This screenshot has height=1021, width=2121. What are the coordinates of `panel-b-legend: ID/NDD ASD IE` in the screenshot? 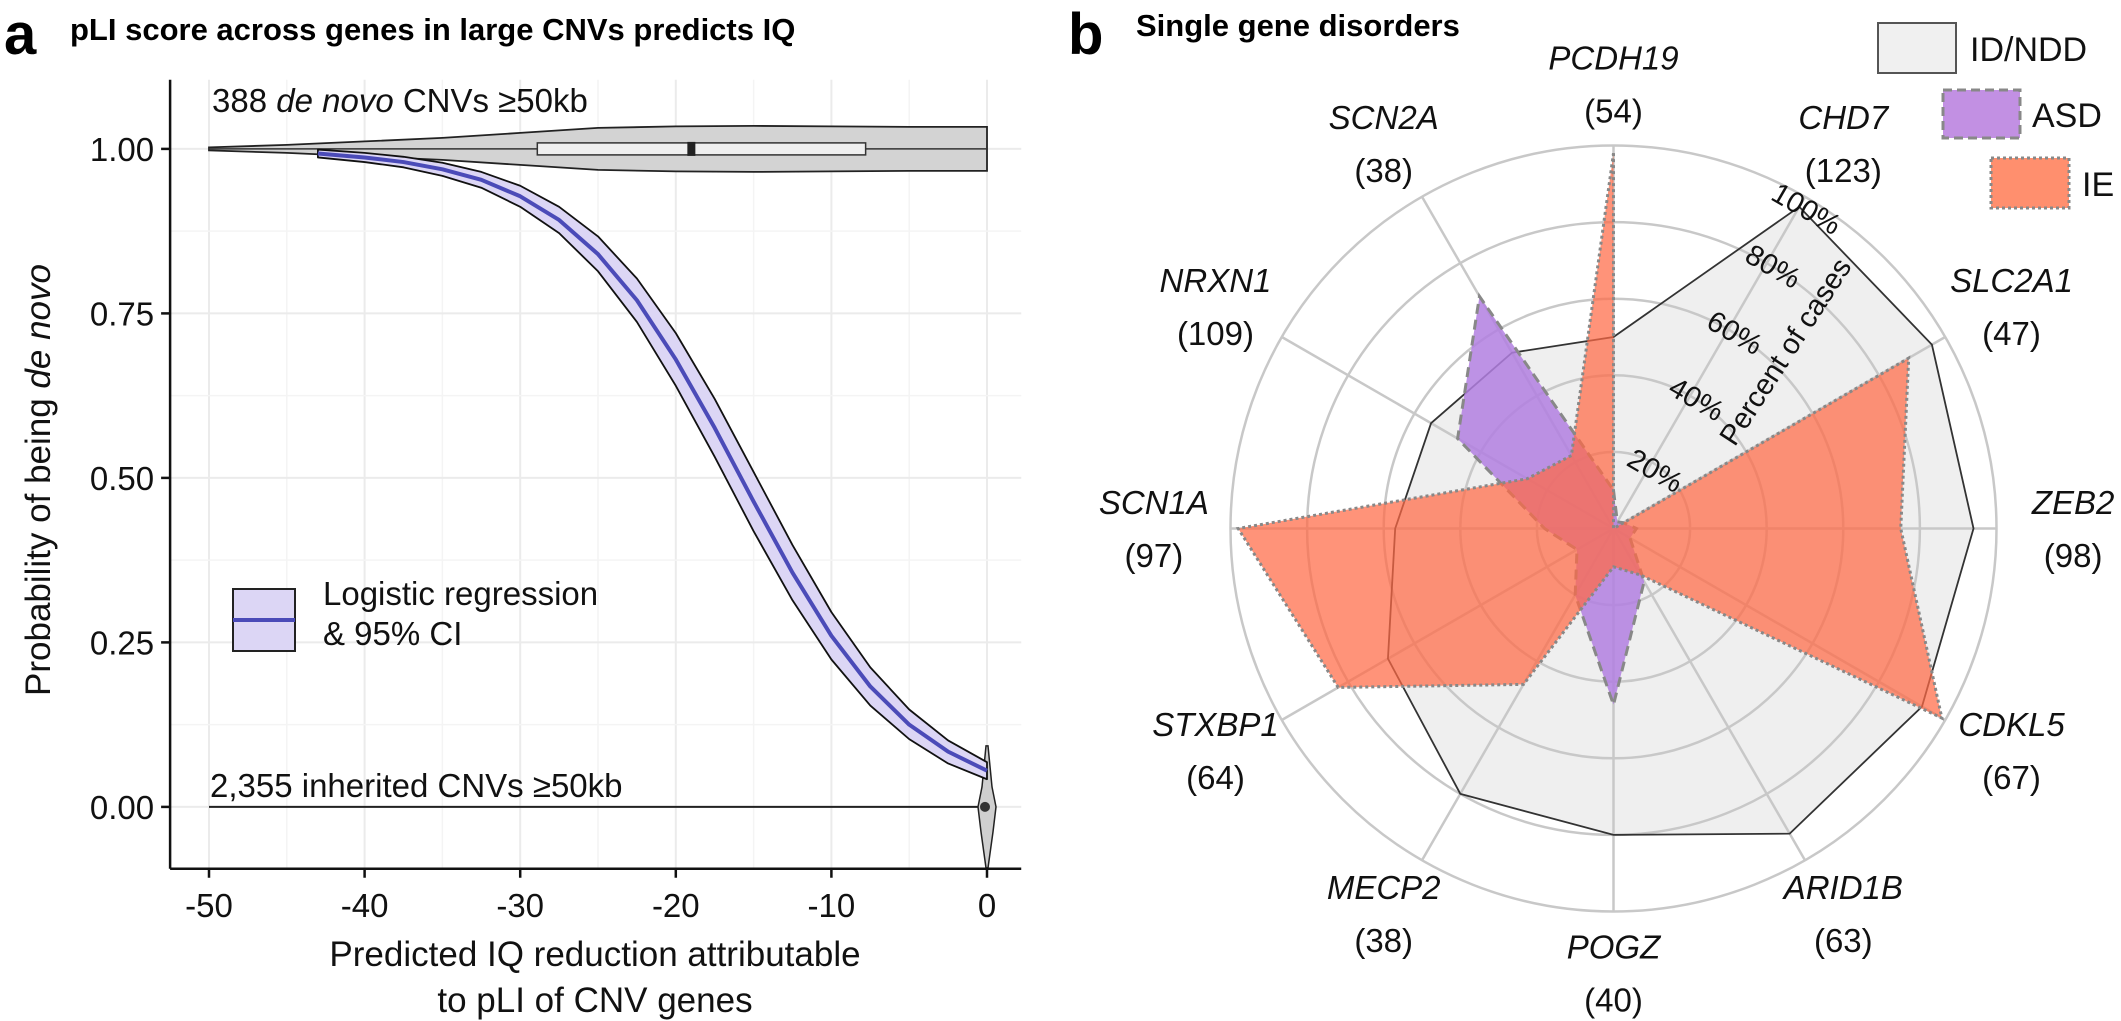 It's located at (1995, 116).